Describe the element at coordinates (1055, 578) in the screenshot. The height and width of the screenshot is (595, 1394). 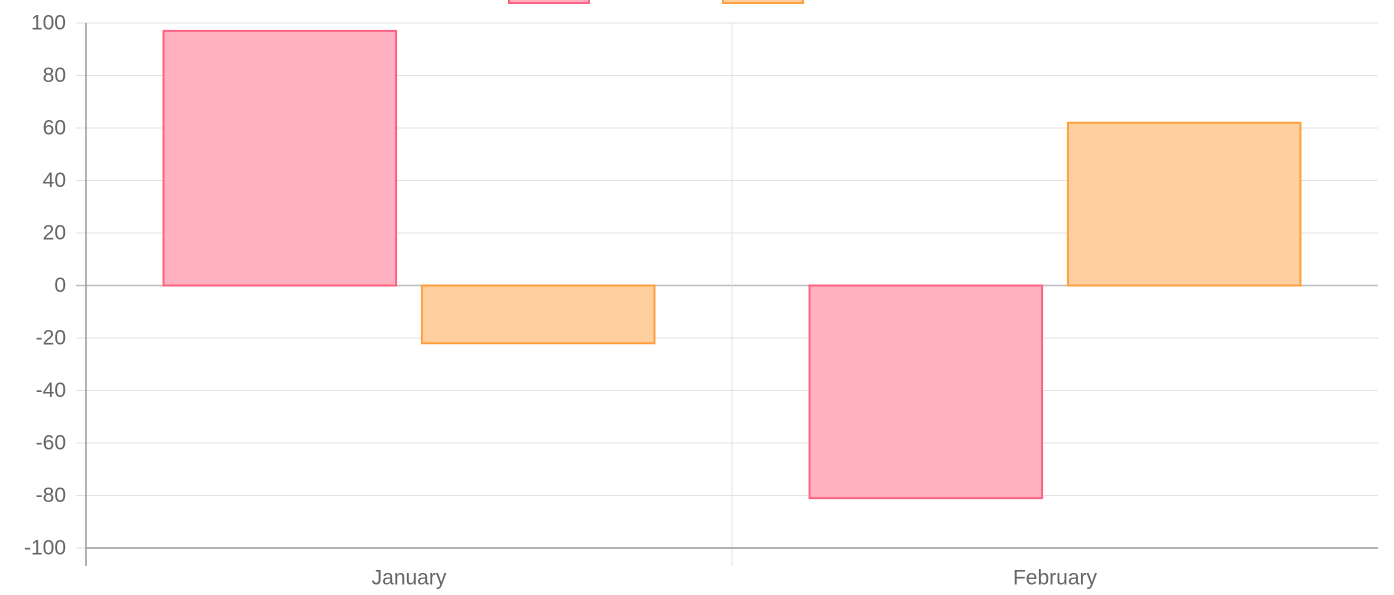
I see `x-tick-label: February` at that location.